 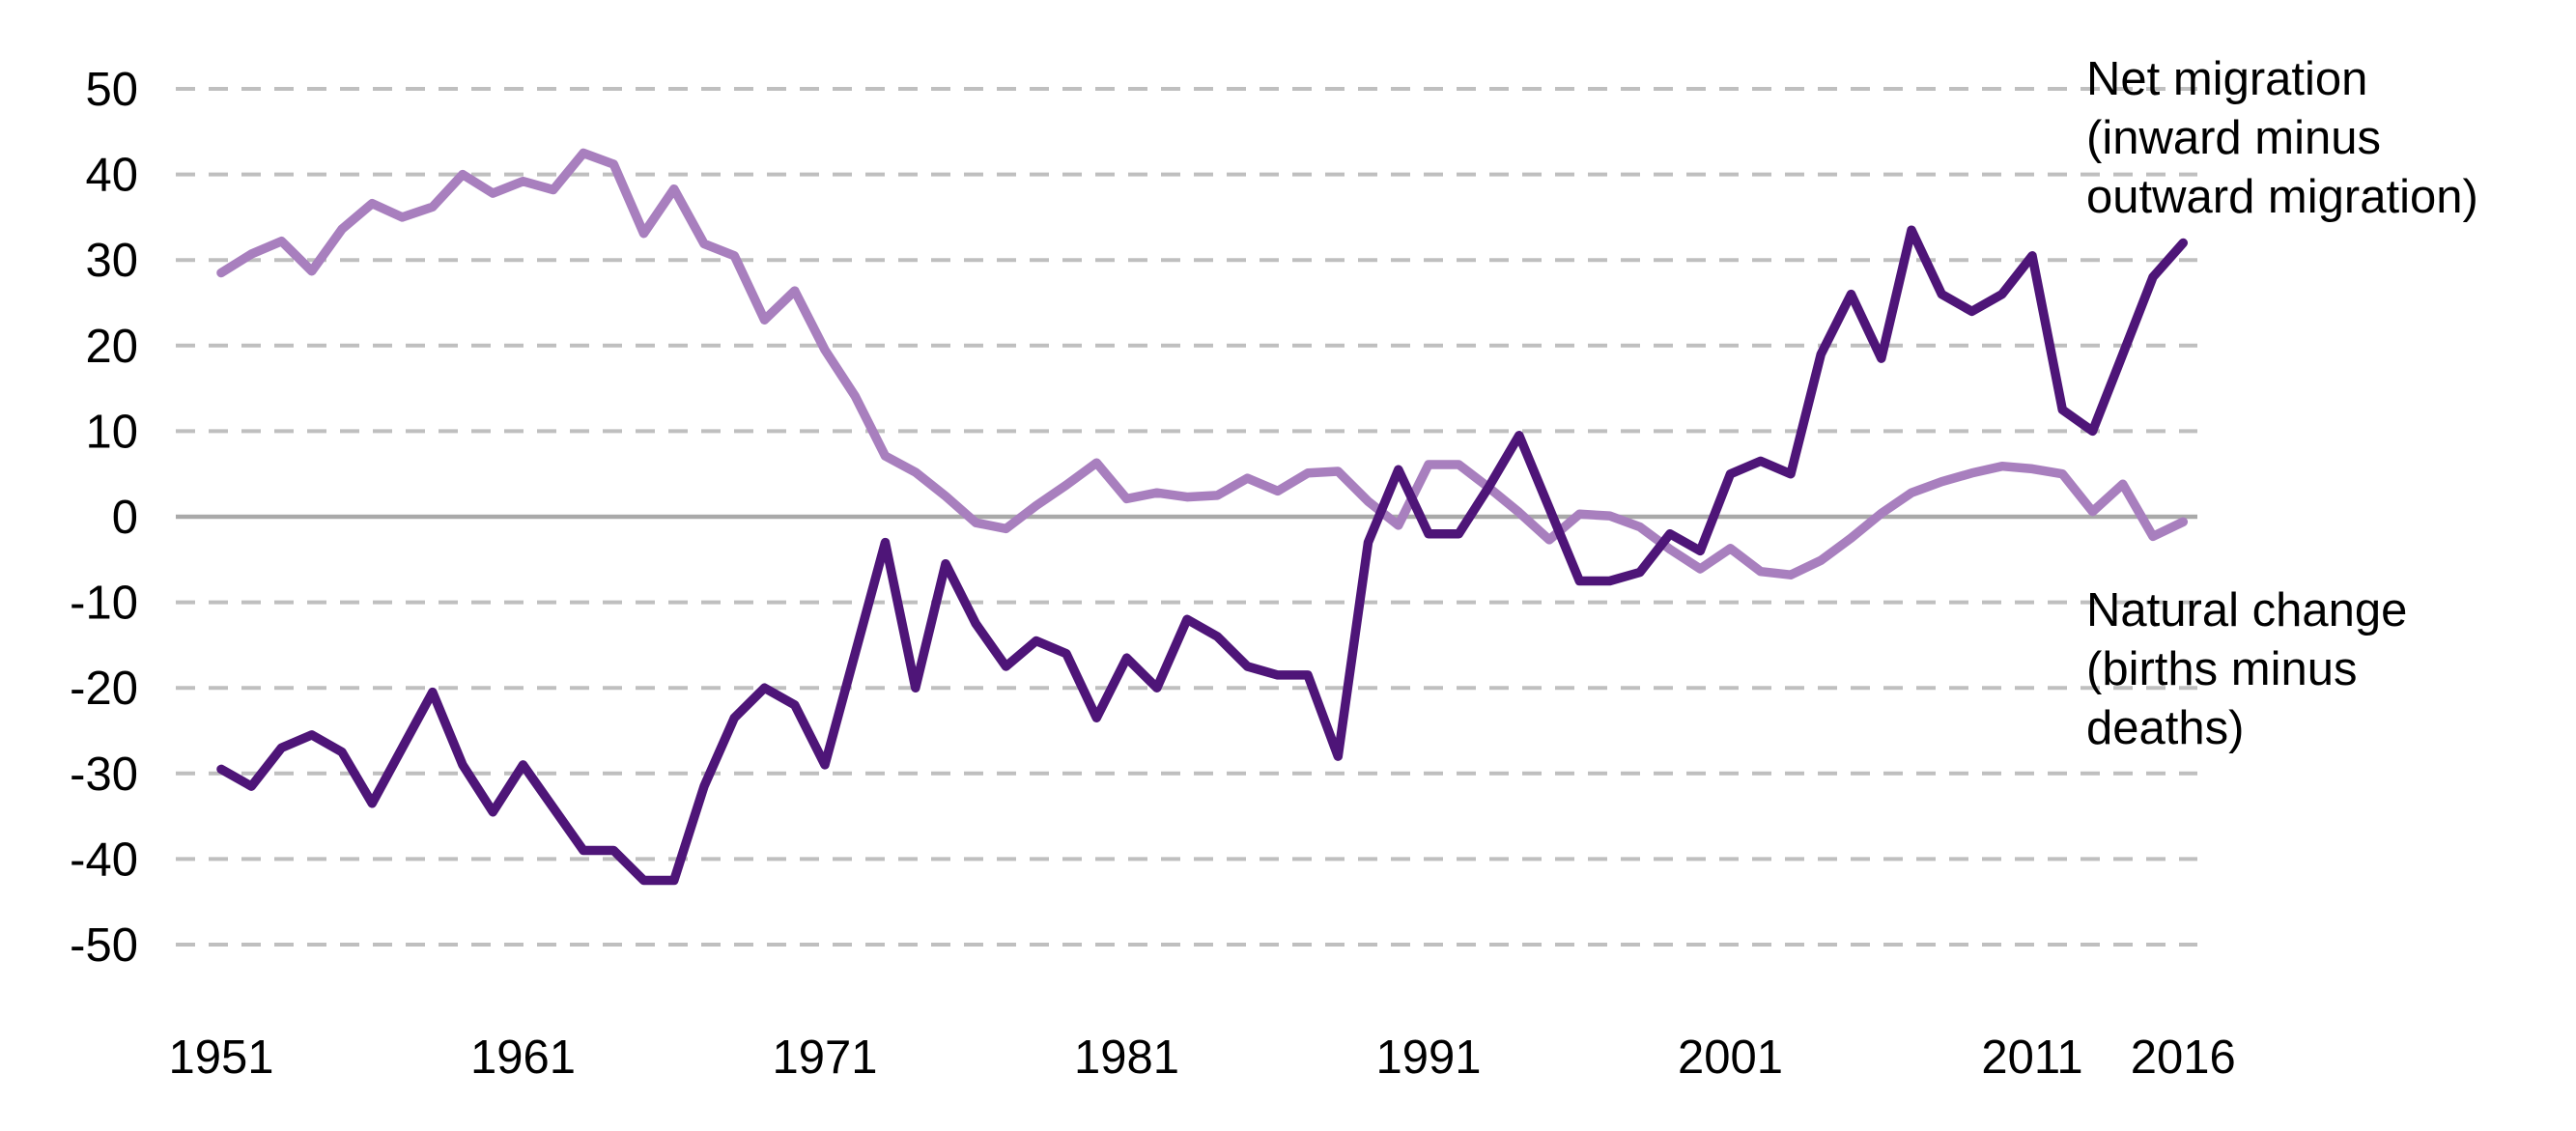 What do you see at coordinates (2031, 1058) in the screenshot?
I see `x-tick-label-2011: 2011` at bounding box center [2031, 1058].